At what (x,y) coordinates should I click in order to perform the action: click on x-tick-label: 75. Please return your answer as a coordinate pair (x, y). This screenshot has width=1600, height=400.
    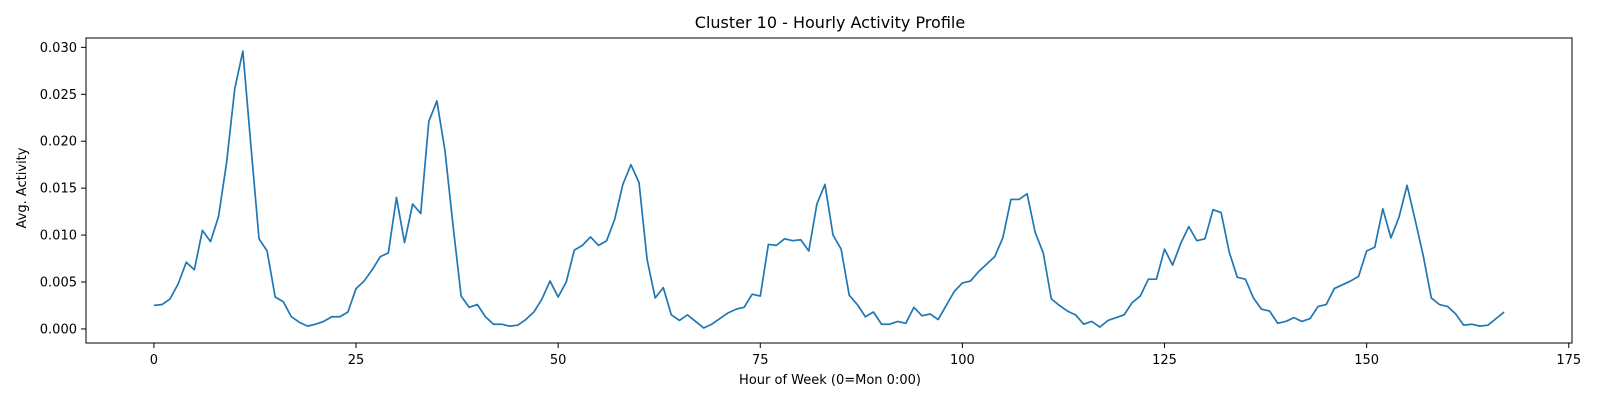
    Looking at the image, I should click on (760, 360).